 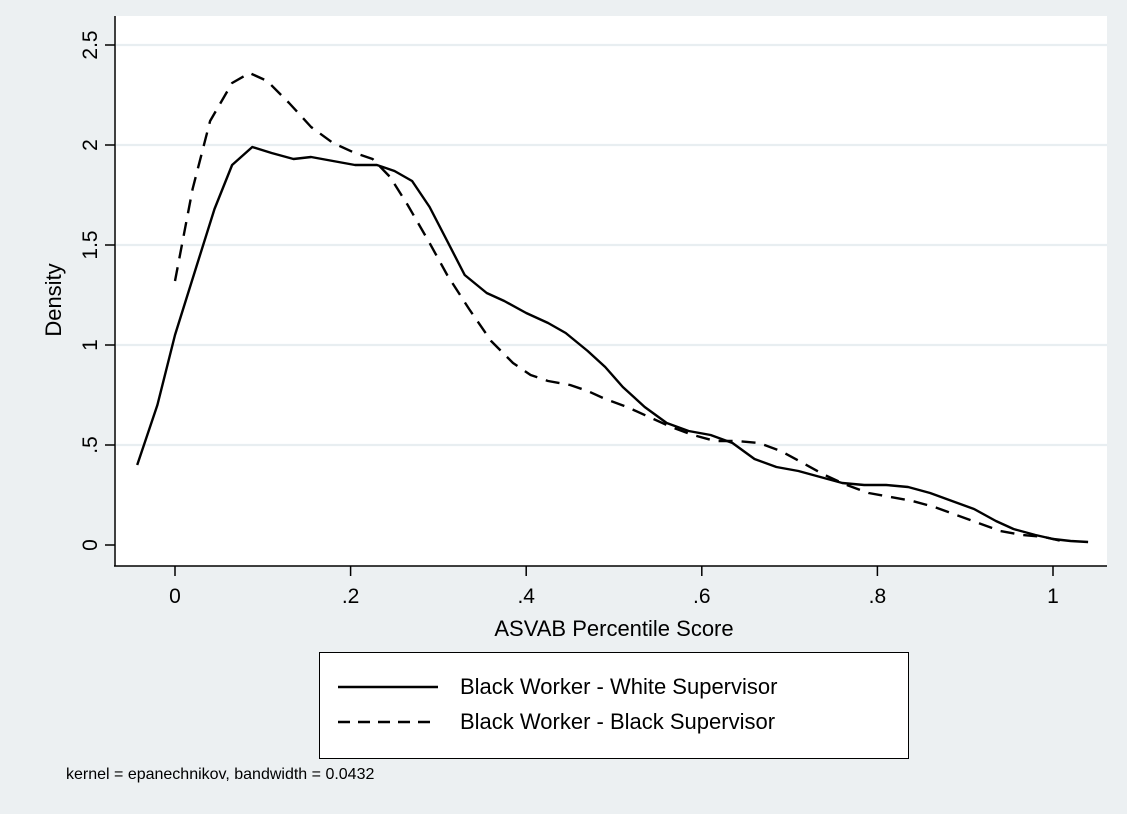 What do you see at coordinates (90, 44) in the screenshot?
I see `y-tick-label: 2.5` at bounding box center [90, 44].